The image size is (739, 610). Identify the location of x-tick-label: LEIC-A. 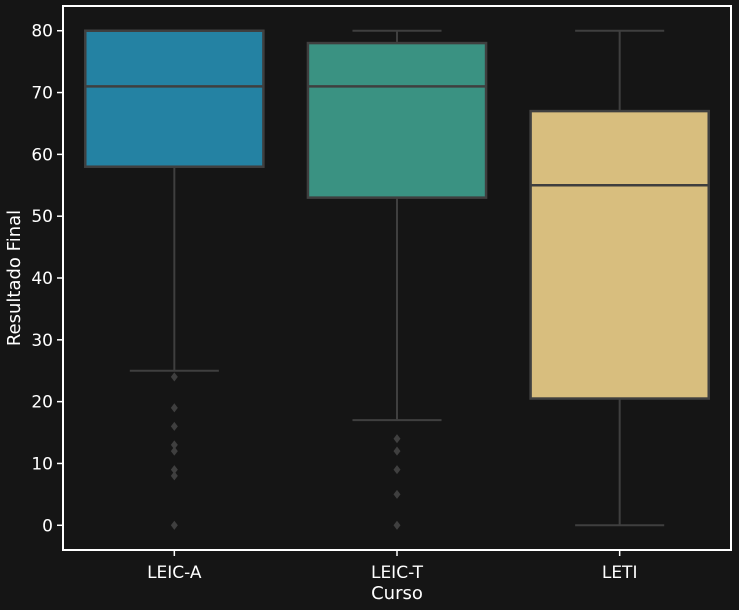
(174, 573).